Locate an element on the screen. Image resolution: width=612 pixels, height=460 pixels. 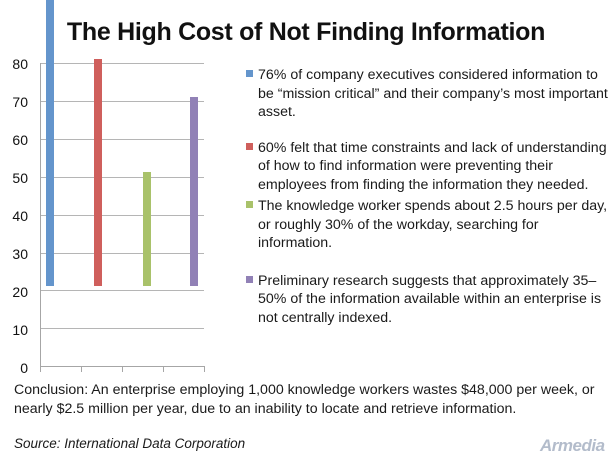
y-tick-10: 10 is located at coordinates (20, 330).